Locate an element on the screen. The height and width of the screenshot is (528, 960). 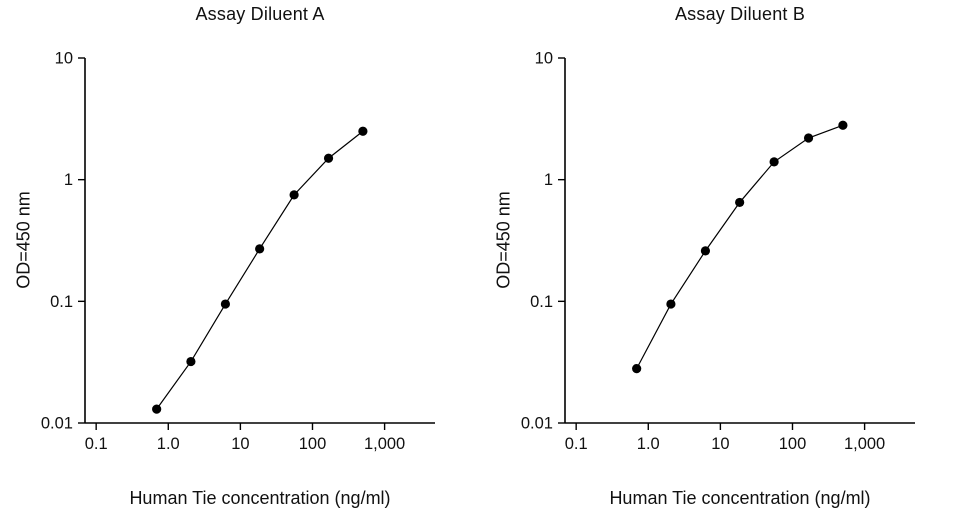
x-axis-label-diluent-b: Human Tie concentration (ng/ml) is located at coordinates (740, 498).